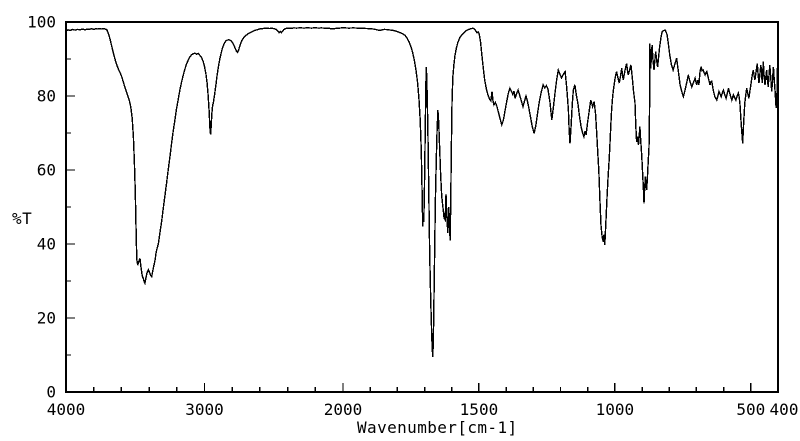  Describe the element at coordinates (46, 170) in the screenshot. I see `y-tick-label: 60` at that location.